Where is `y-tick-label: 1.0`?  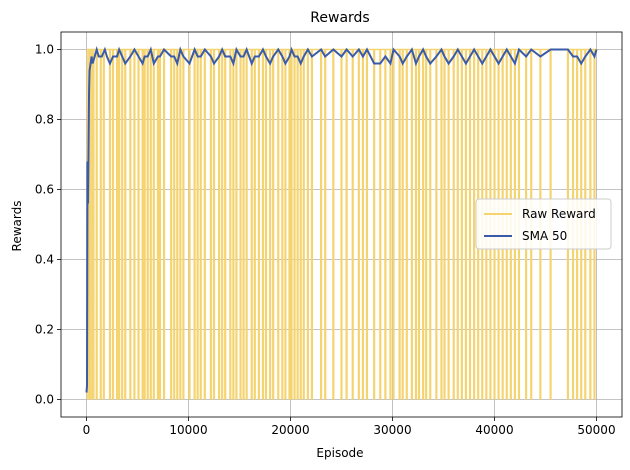 y-tick-label: 1.0 is located at coordinates (44, 50).